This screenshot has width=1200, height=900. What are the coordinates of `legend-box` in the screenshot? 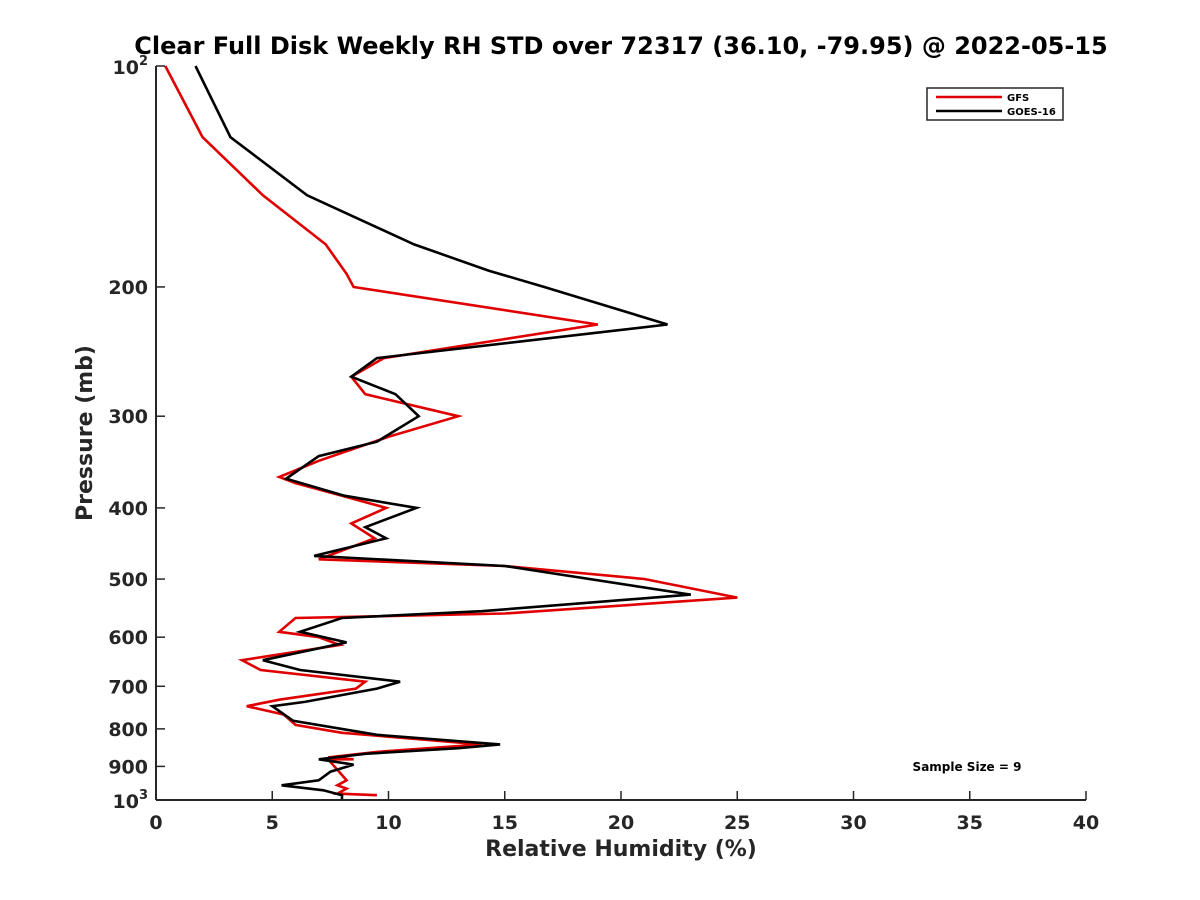 It's located at (995, 104).